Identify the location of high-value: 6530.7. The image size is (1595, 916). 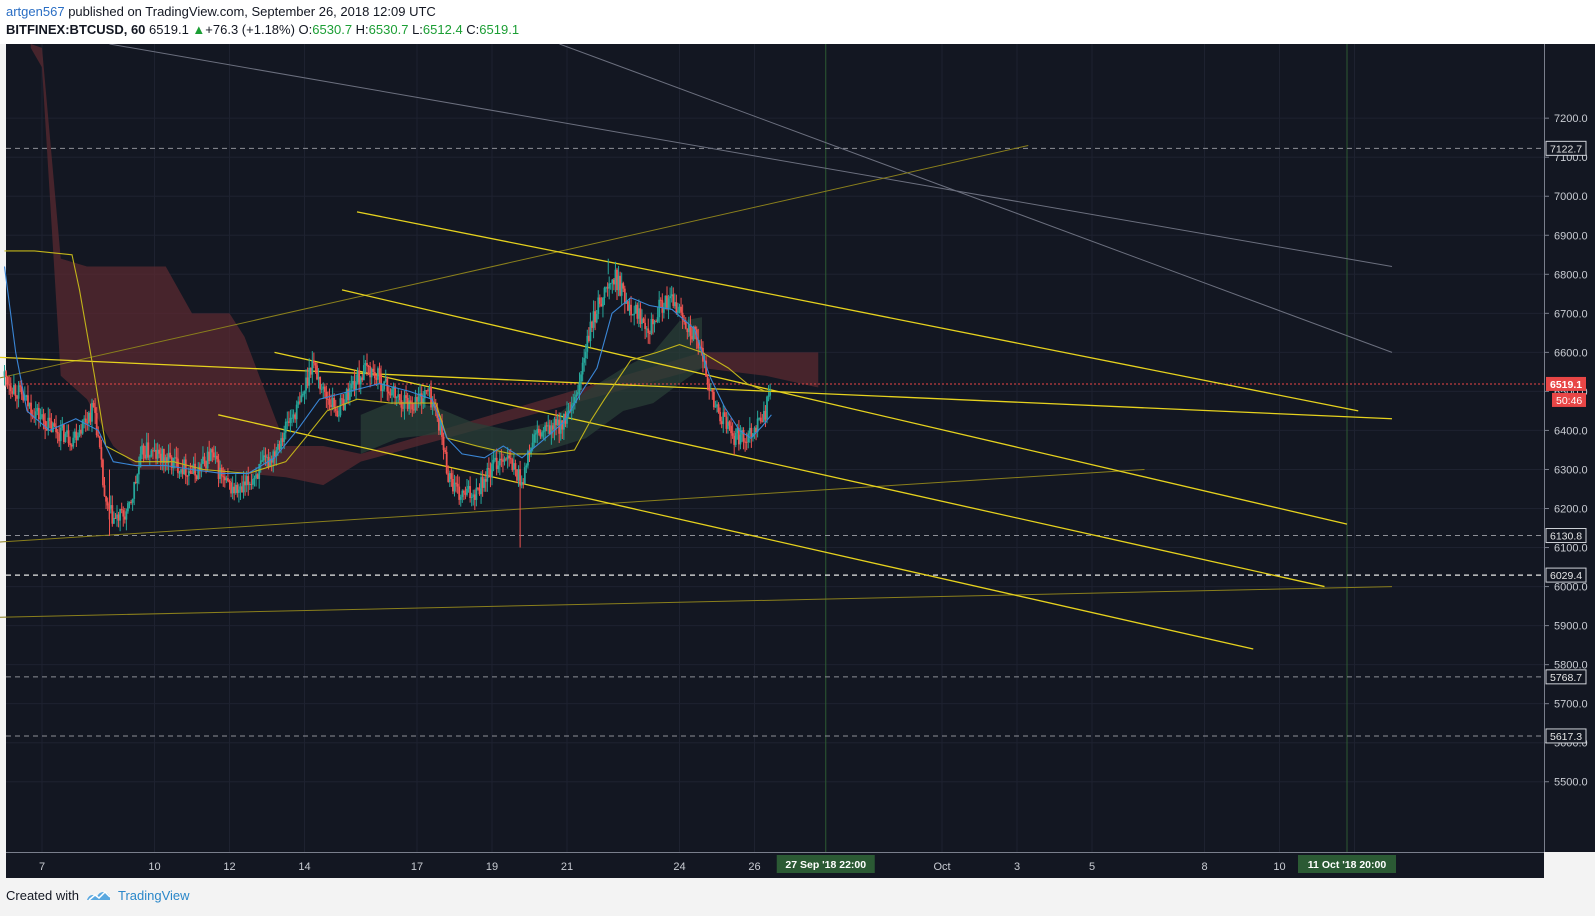
(388, 29).